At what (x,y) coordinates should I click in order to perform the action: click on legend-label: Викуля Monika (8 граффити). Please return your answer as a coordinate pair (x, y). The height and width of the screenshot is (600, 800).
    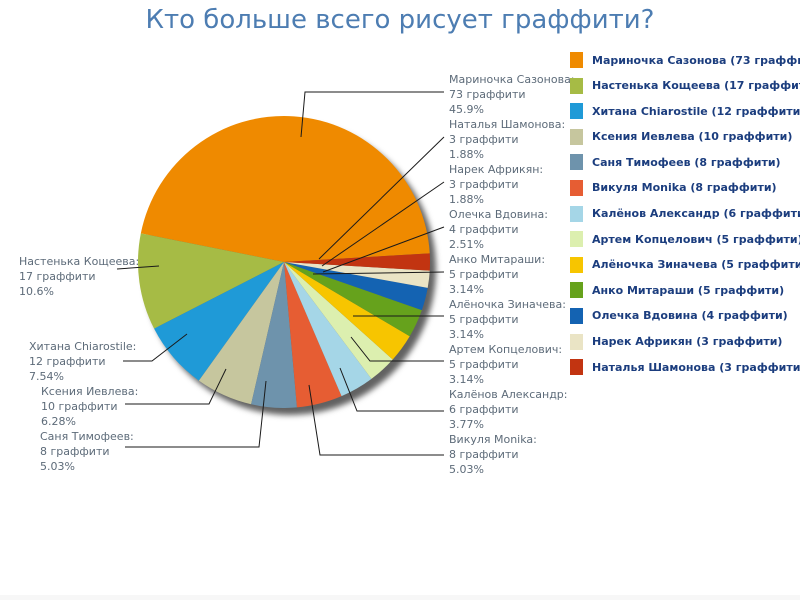
    Looking at the image, I should click on (684, 188).